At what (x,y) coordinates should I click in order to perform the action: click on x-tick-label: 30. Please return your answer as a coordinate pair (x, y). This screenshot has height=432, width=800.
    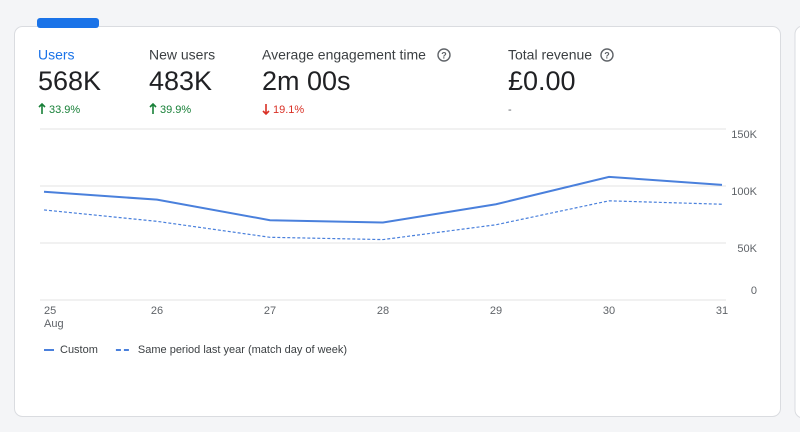
    Looking at the image, I should click on (609, 311).